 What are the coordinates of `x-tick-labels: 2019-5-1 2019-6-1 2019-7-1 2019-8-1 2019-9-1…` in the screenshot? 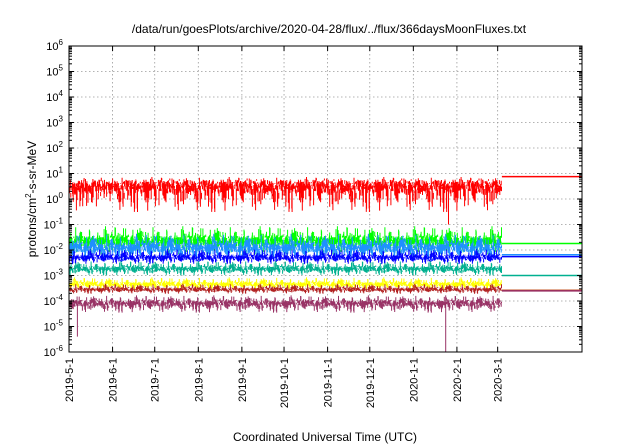 It's located at (284, 383).